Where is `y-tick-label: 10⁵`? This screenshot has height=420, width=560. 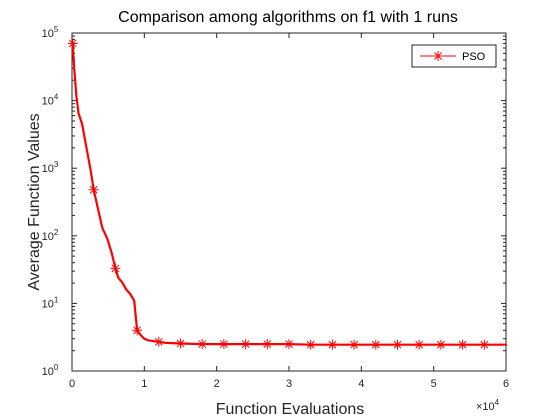 y-tick-label: 10⁵ is located at coordinates (50, 32).